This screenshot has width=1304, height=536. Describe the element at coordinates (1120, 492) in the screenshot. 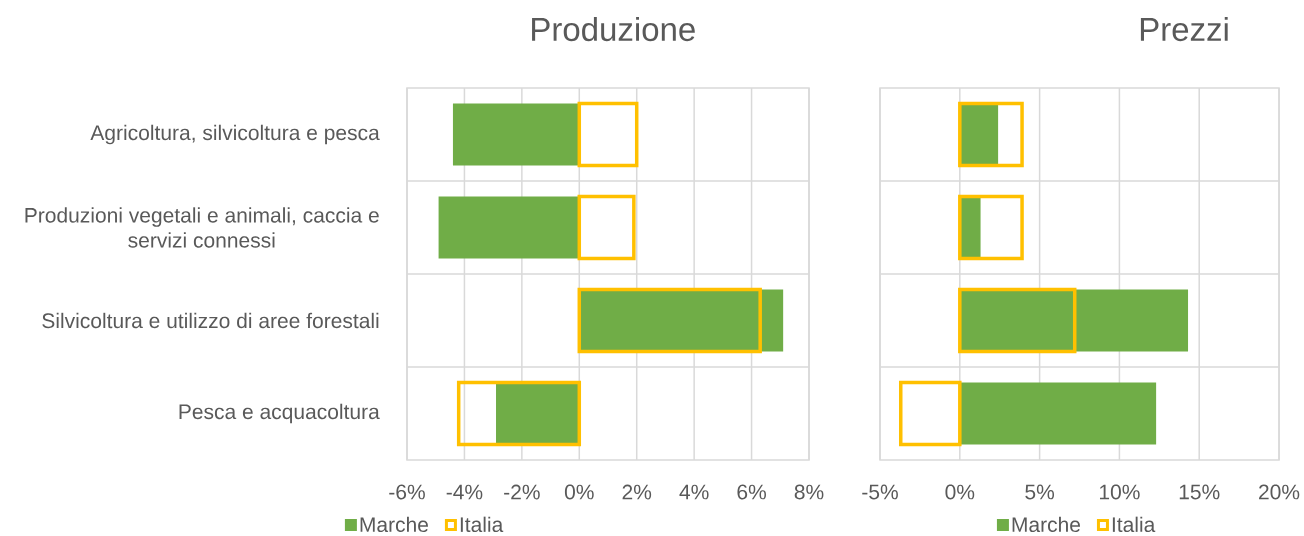

I see `x-tick-label: 10%` at that location.